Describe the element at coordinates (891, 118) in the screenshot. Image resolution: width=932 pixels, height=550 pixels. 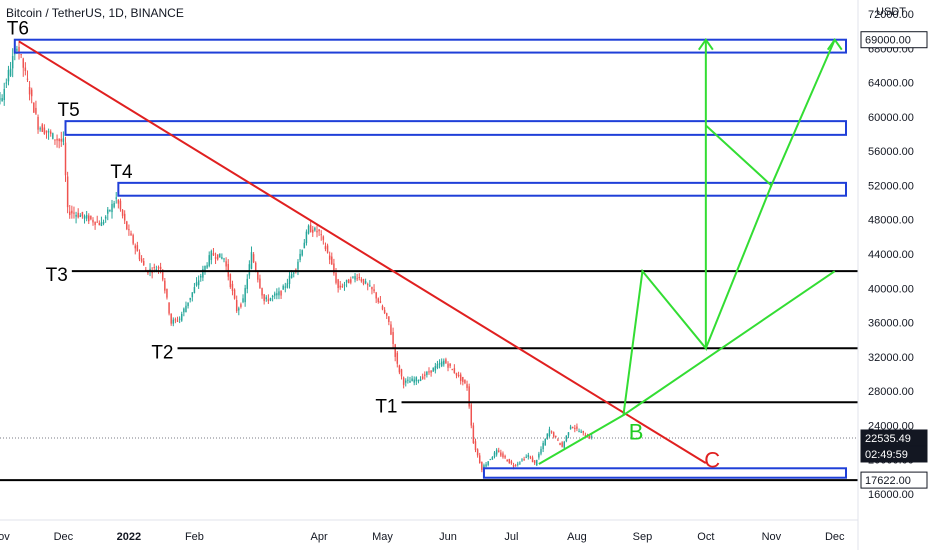
I see `y-tick-label: 60000.00` at that location.